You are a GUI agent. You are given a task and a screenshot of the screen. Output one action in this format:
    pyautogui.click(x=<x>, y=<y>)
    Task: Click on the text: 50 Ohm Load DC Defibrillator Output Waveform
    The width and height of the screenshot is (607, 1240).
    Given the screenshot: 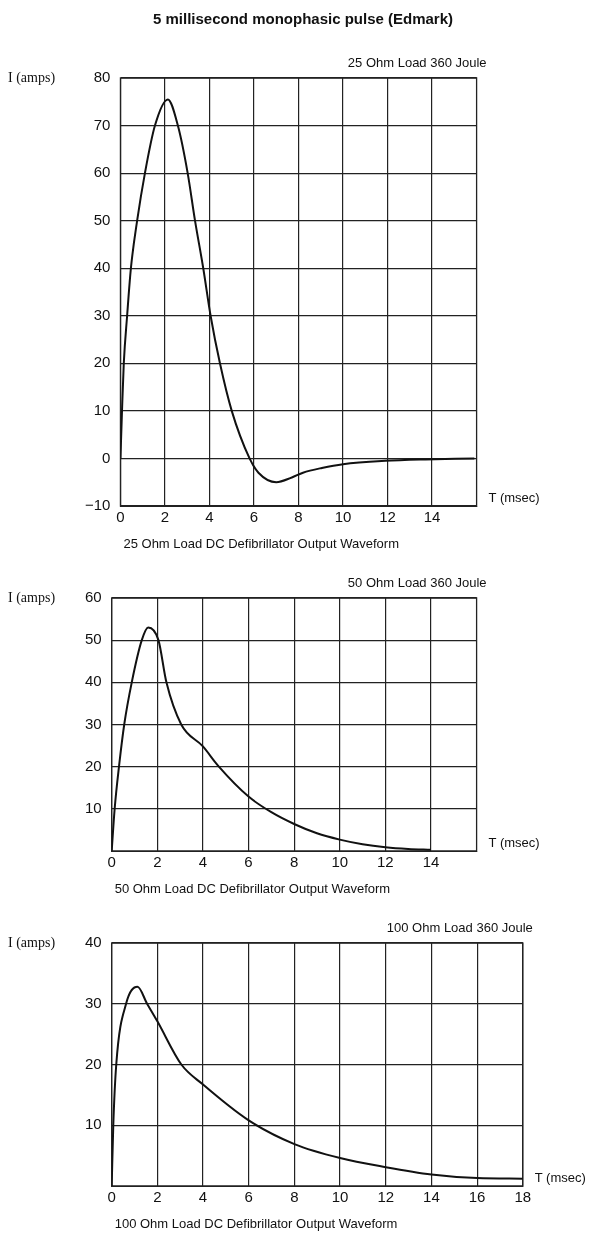 What is the action you would take?
    pyautogui.click(x=252, y=889)
    